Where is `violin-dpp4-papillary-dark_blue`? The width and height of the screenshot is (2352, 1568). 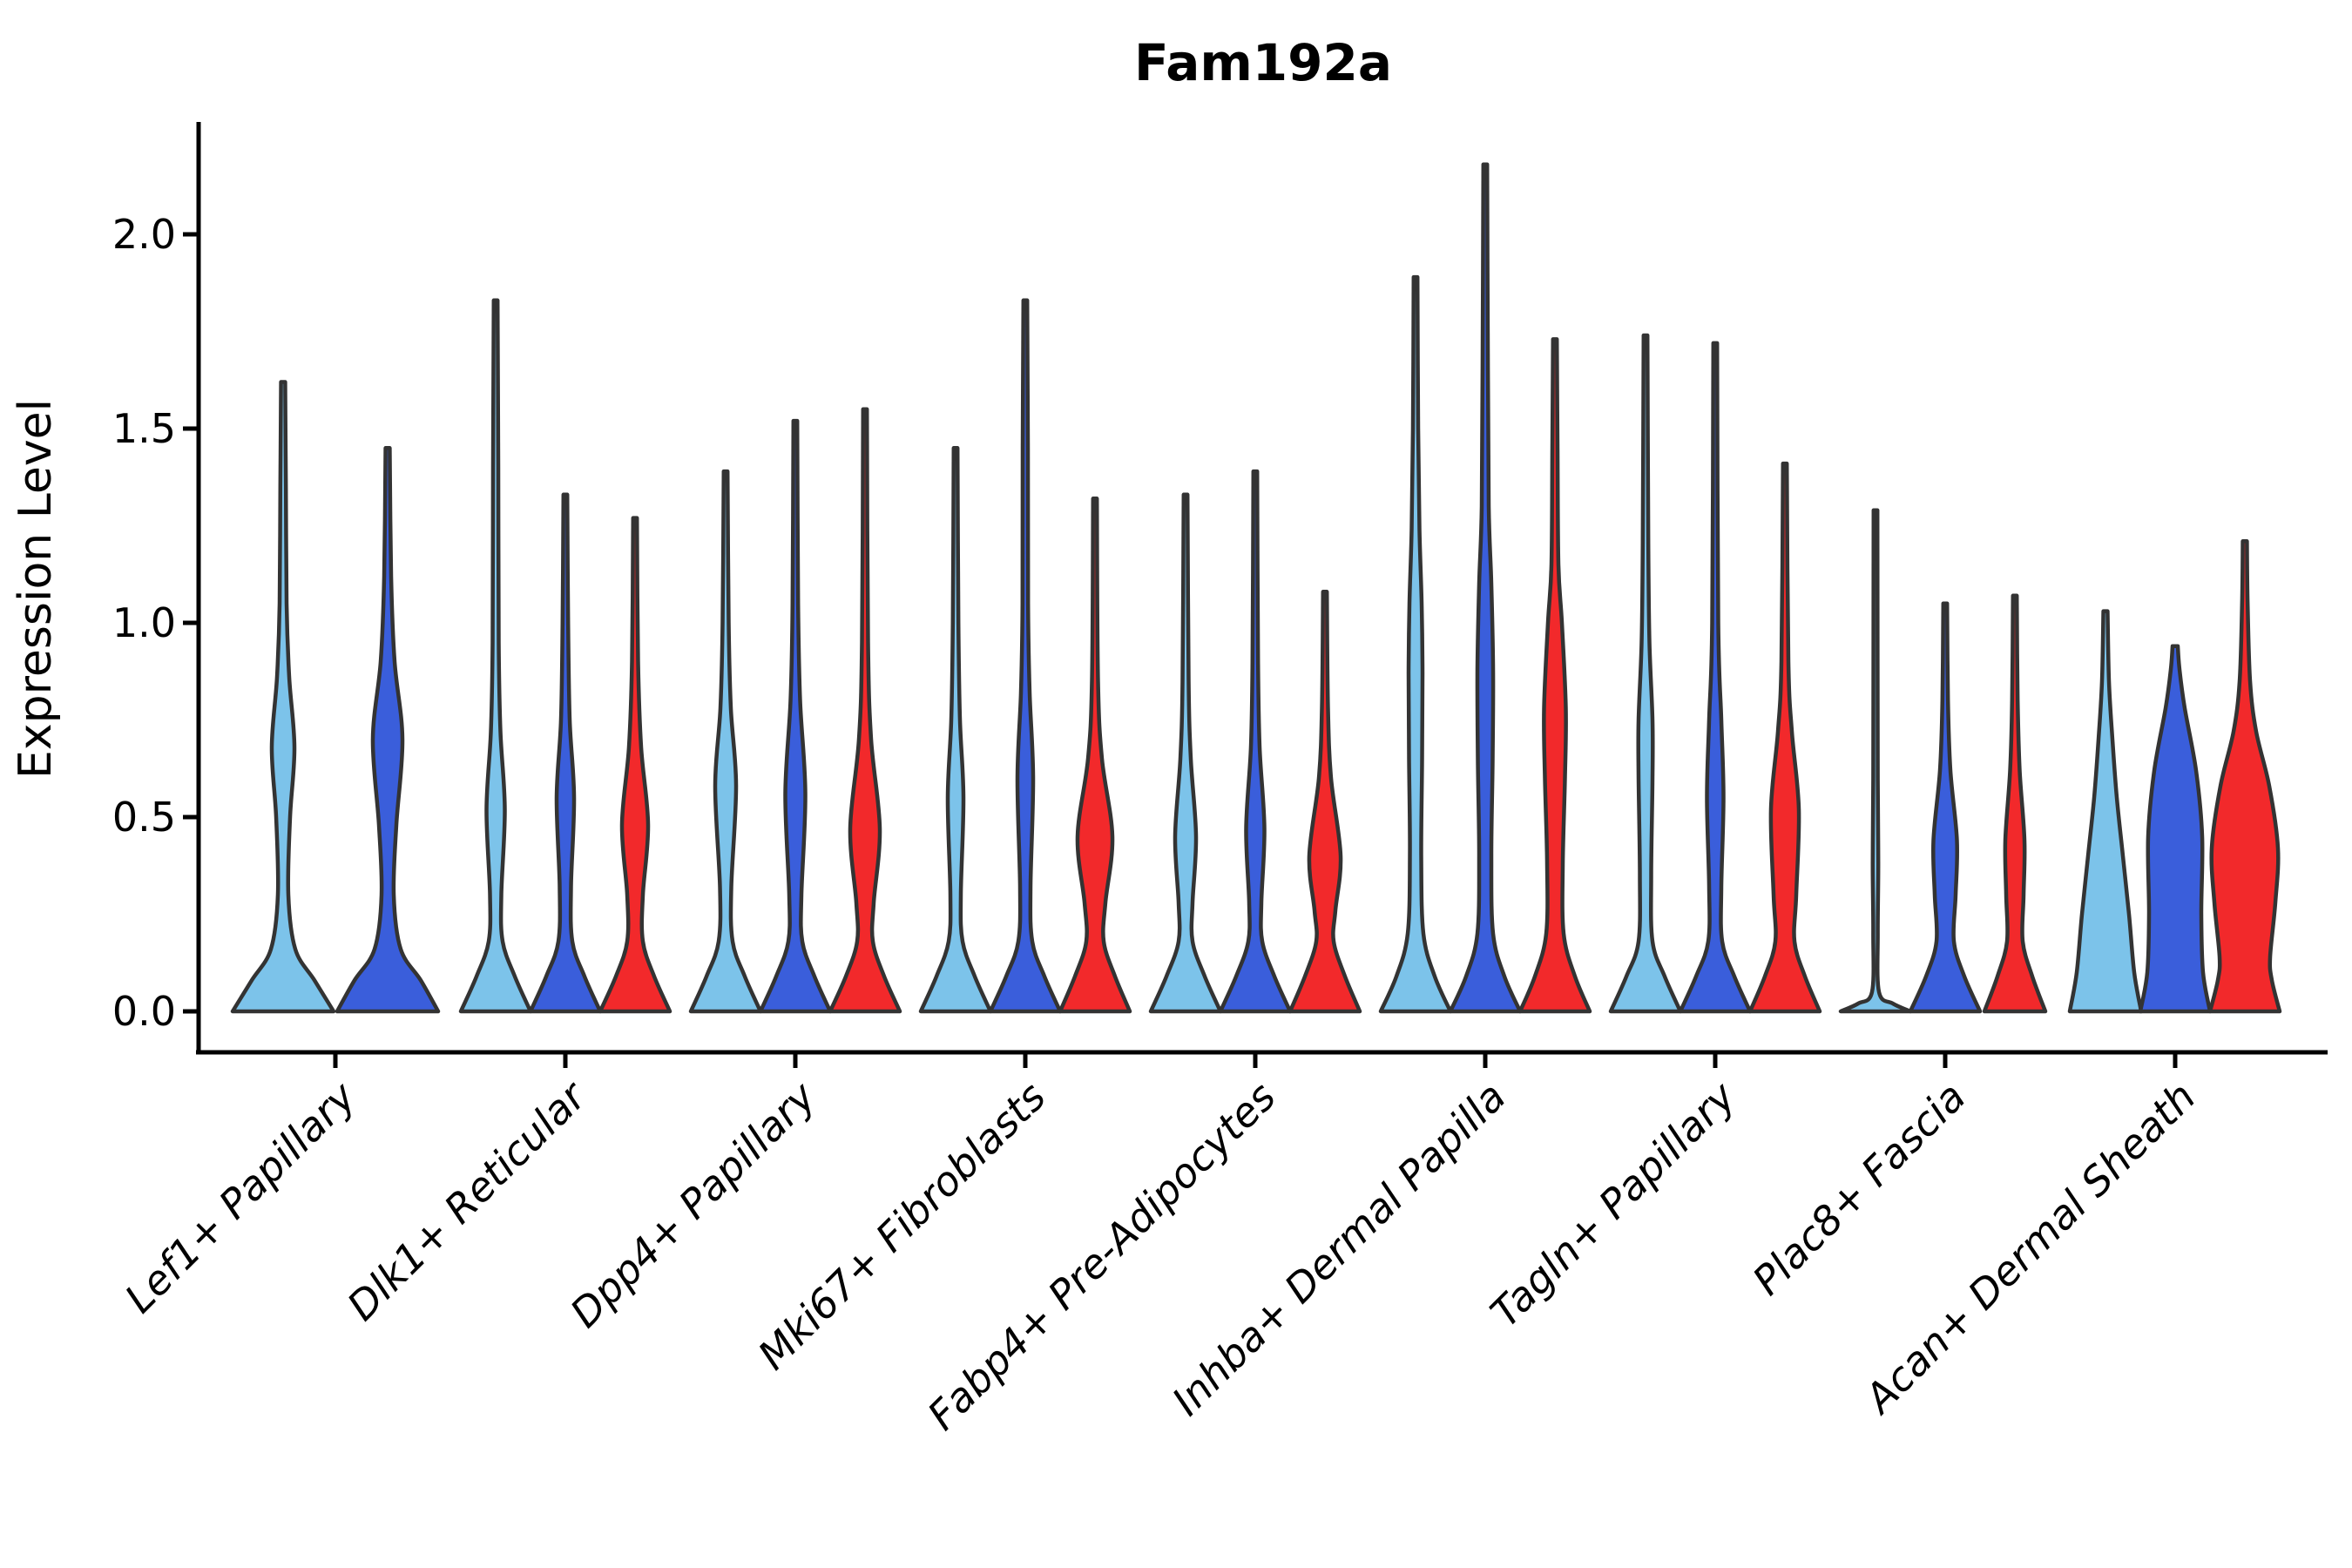 violin-dpp4-papillary-dark_blue is located at coordinates (795, 716).